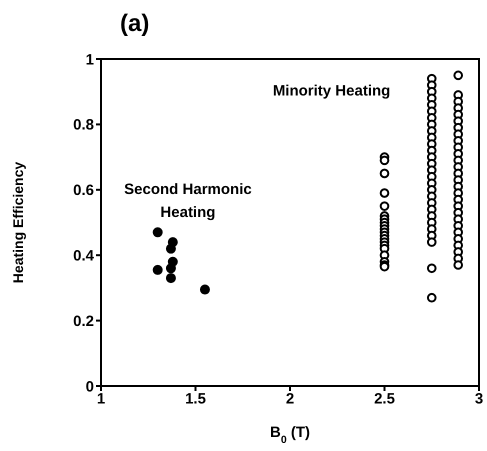 This screenshot has width=487, height=451. Describe the element at coordinates (479, 399) in the screenshot. I see `x-tick-label: 3` at that location.